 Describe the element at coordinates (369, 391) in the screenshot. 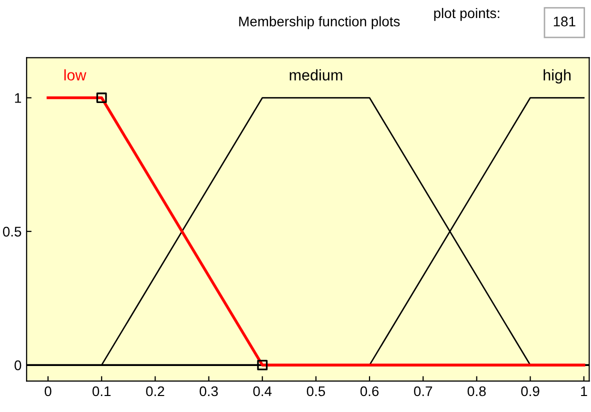

I see `x-tick-label: 0.6` at that location.